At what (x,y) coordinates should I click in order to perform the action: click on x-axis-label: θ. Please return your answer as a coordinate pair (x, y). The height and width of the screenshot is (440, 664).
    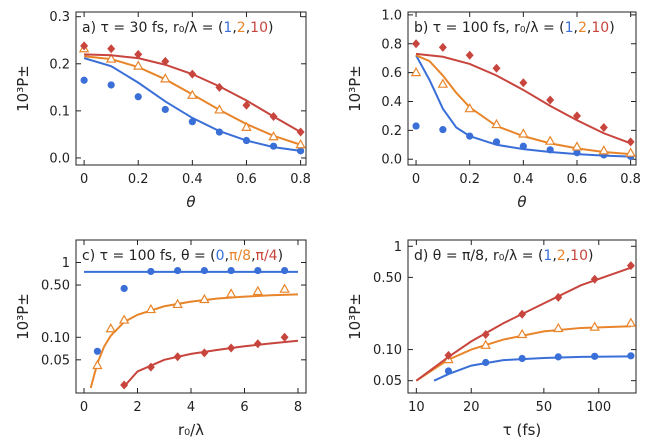
    Looking at the image, I should click on (521, 202).